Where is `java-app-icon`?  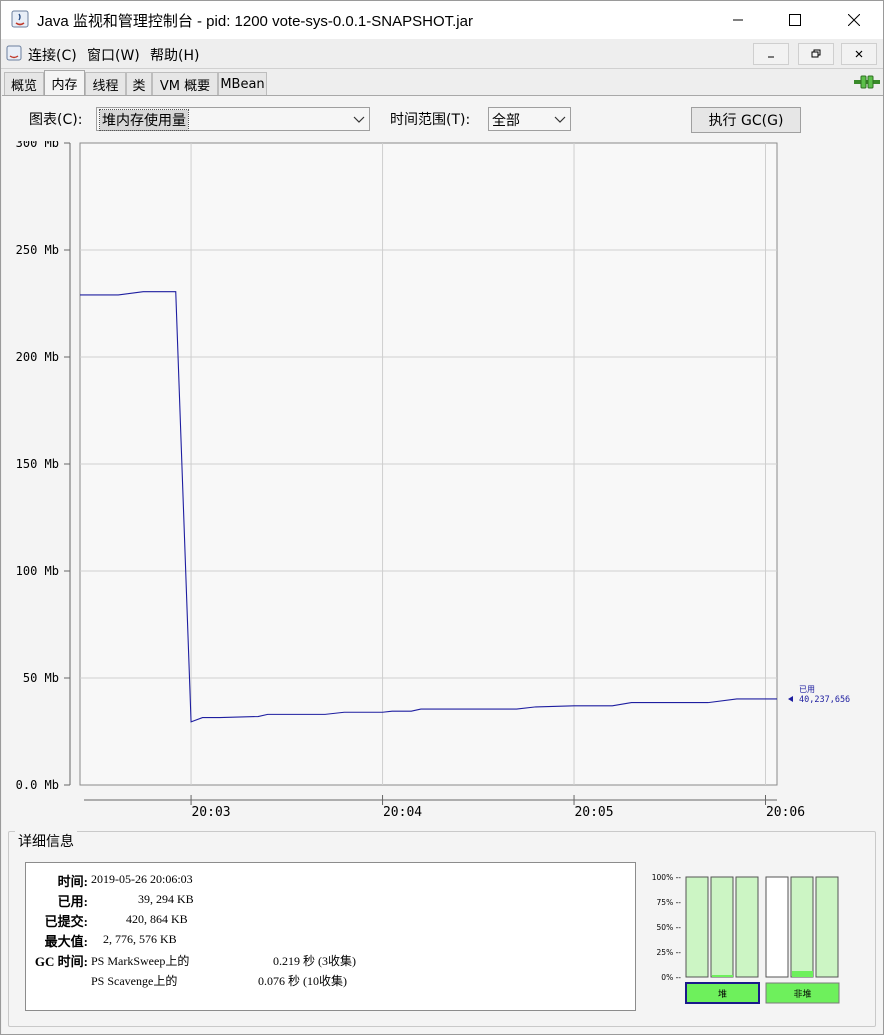
java-app-icon is located at coordinates (20, 19).